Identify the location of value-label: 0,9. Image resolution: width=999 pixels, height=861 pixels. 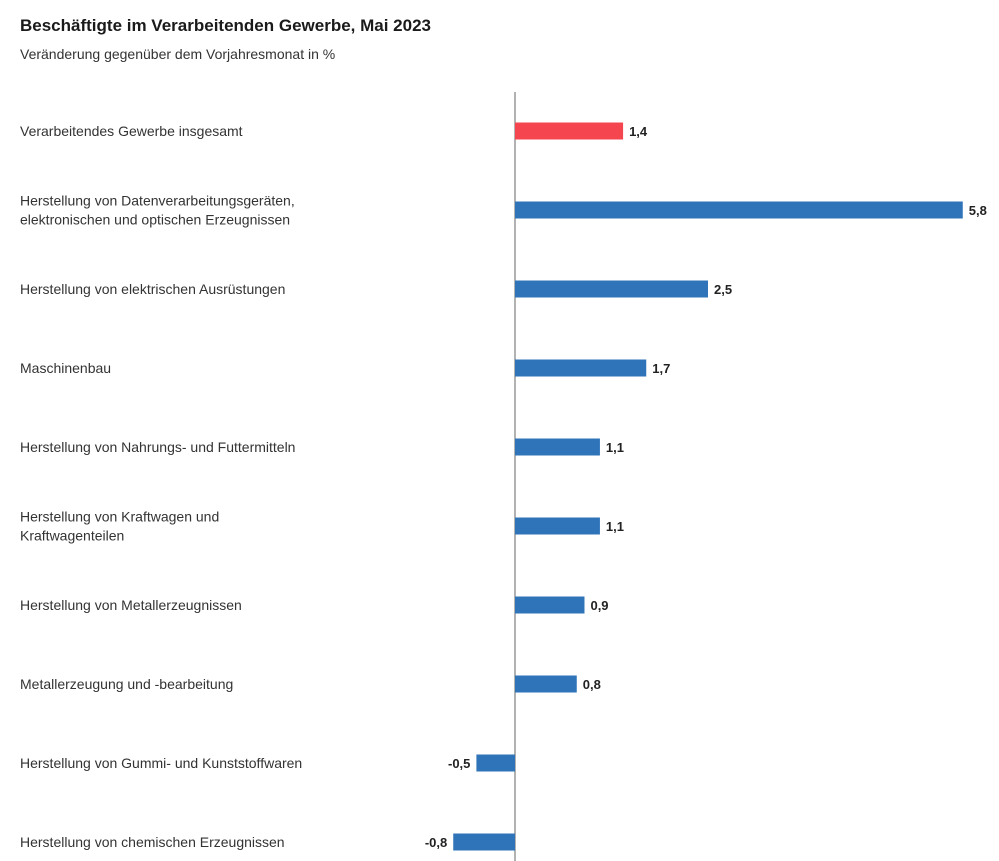
(599, 605).